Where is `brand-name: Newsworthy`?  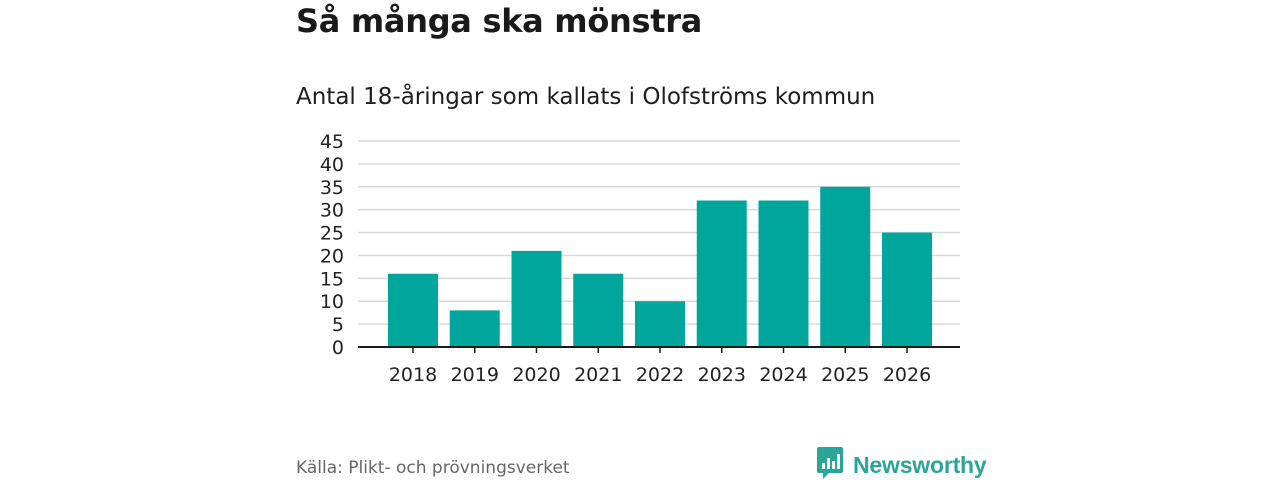 brand-name: Newsworthy is located at coordinates (920, 464).